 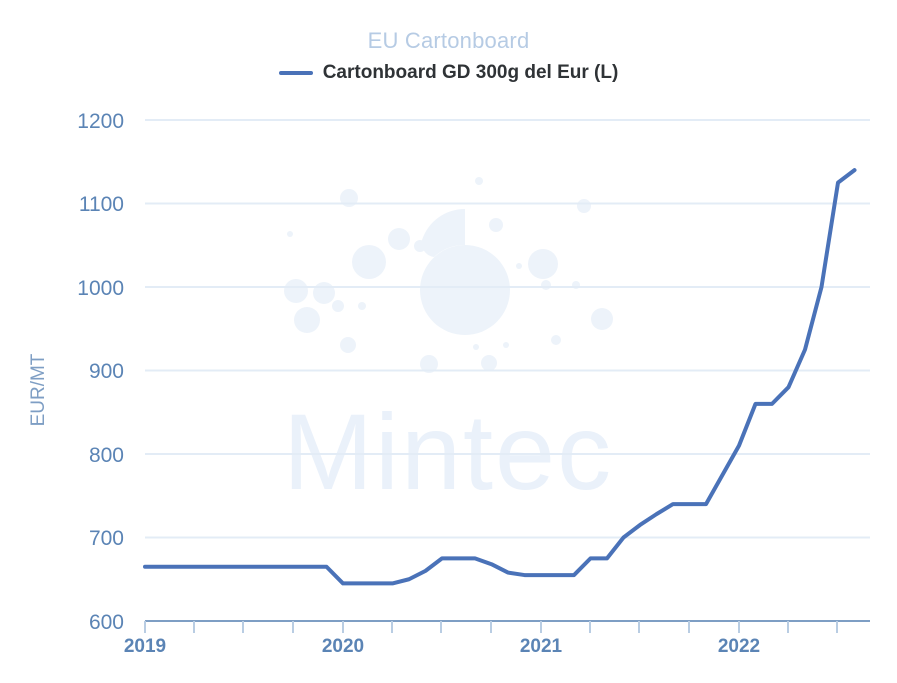 I want to click on watermark-logo, so click(x=448, y=275).